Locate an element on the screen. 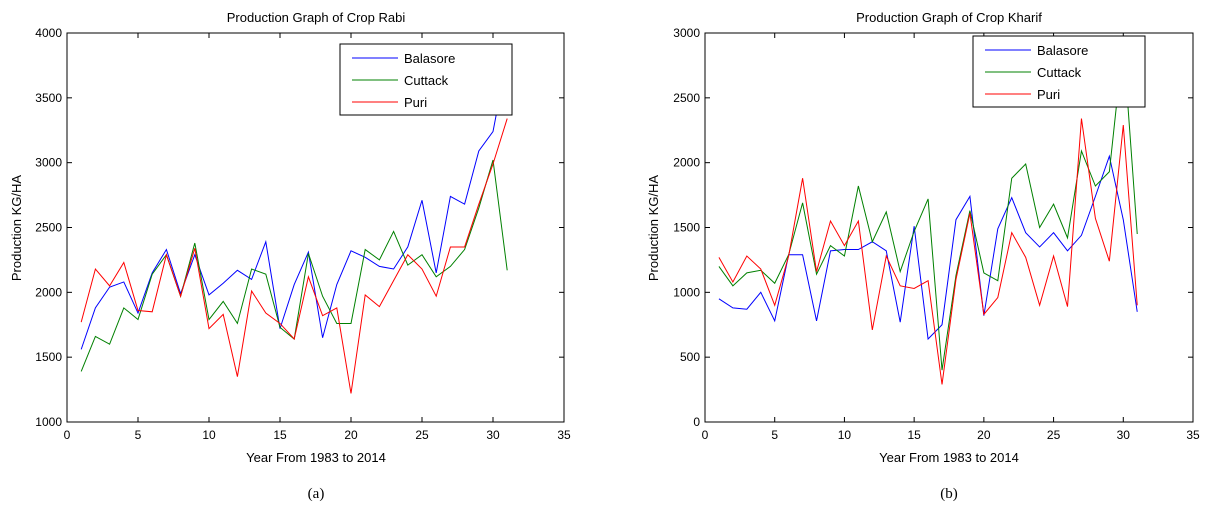  panel-caption: (b) is located at coordinates (949, 494).